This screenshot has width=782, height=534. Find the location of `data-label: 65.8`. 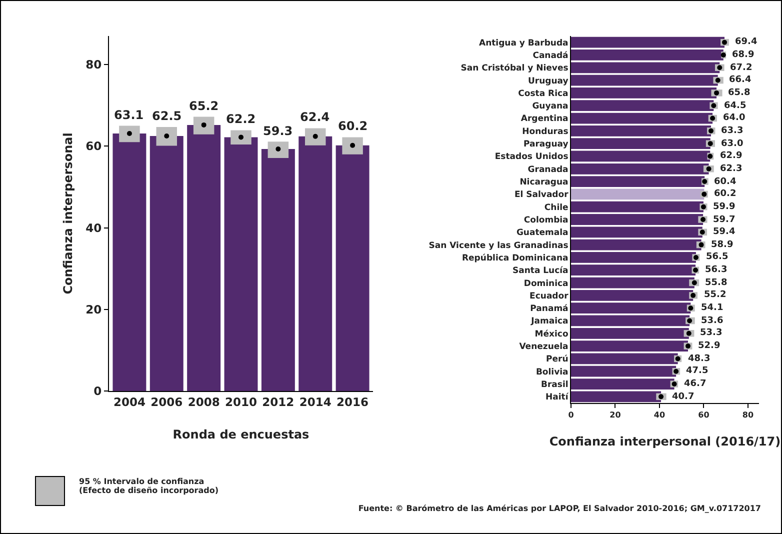

data-label: 65.8 is located at coordinates (739, 93).